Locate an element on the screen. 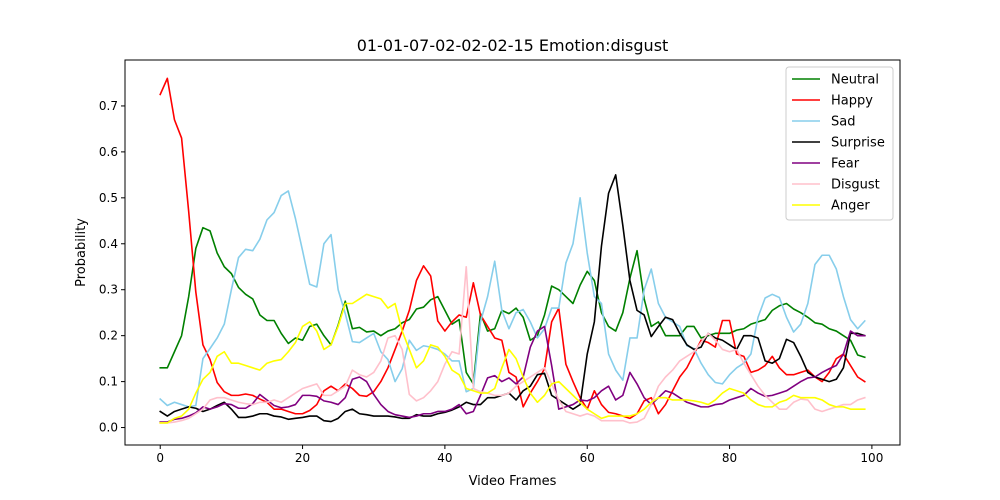 Image resolution: width=1000 pixels, height=500 pixels. y-tick-label-0: 0.0 is located at coordinates (108, 428).